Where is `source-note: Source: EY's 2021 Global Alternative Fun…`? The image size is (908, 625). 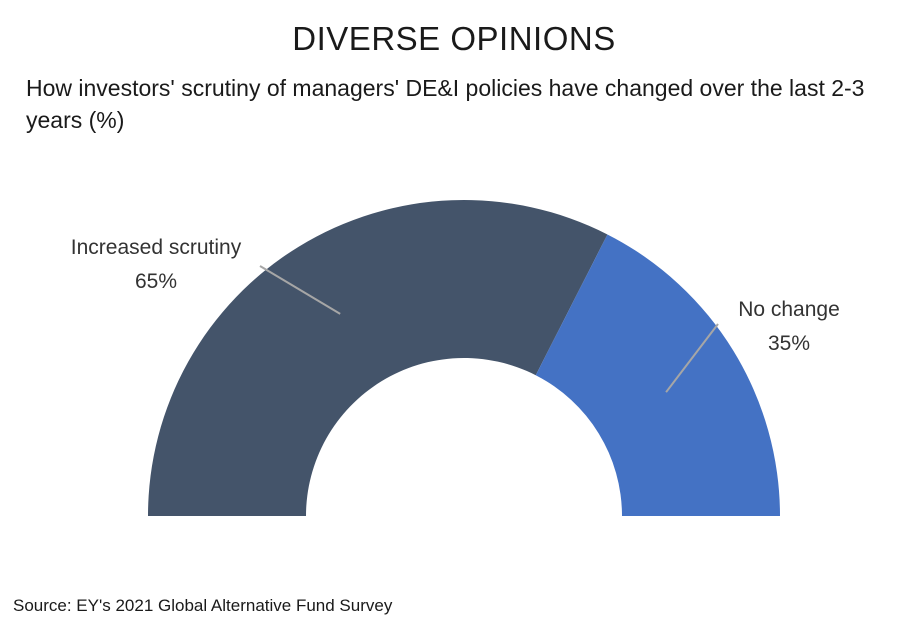
source-note: Source: EY's 2021 Global Alternative Fun… is located at coordinates (203, 605).